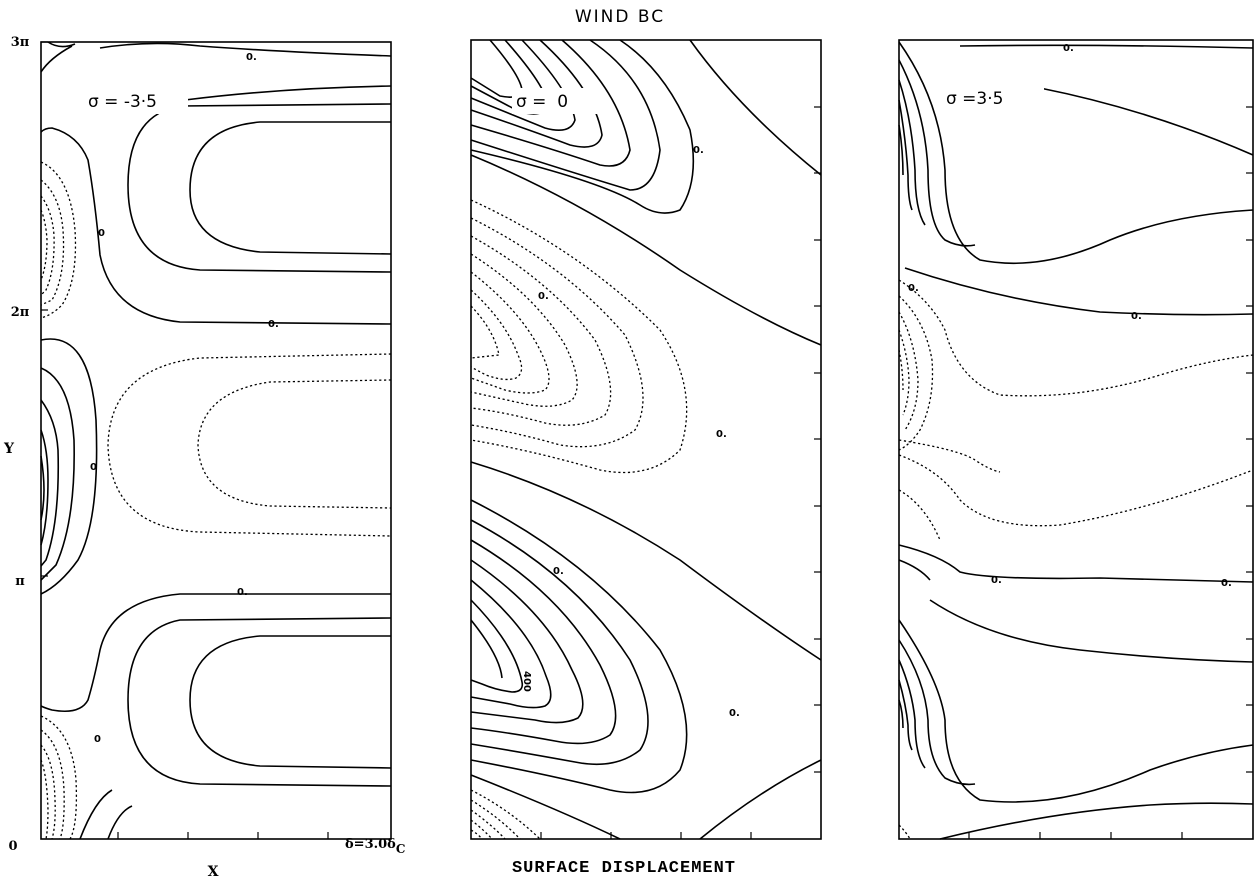 Image resolution: width=1258 pixels, height=884 pixels. I want to click on y-tick-0: 0, so click(12, 846).